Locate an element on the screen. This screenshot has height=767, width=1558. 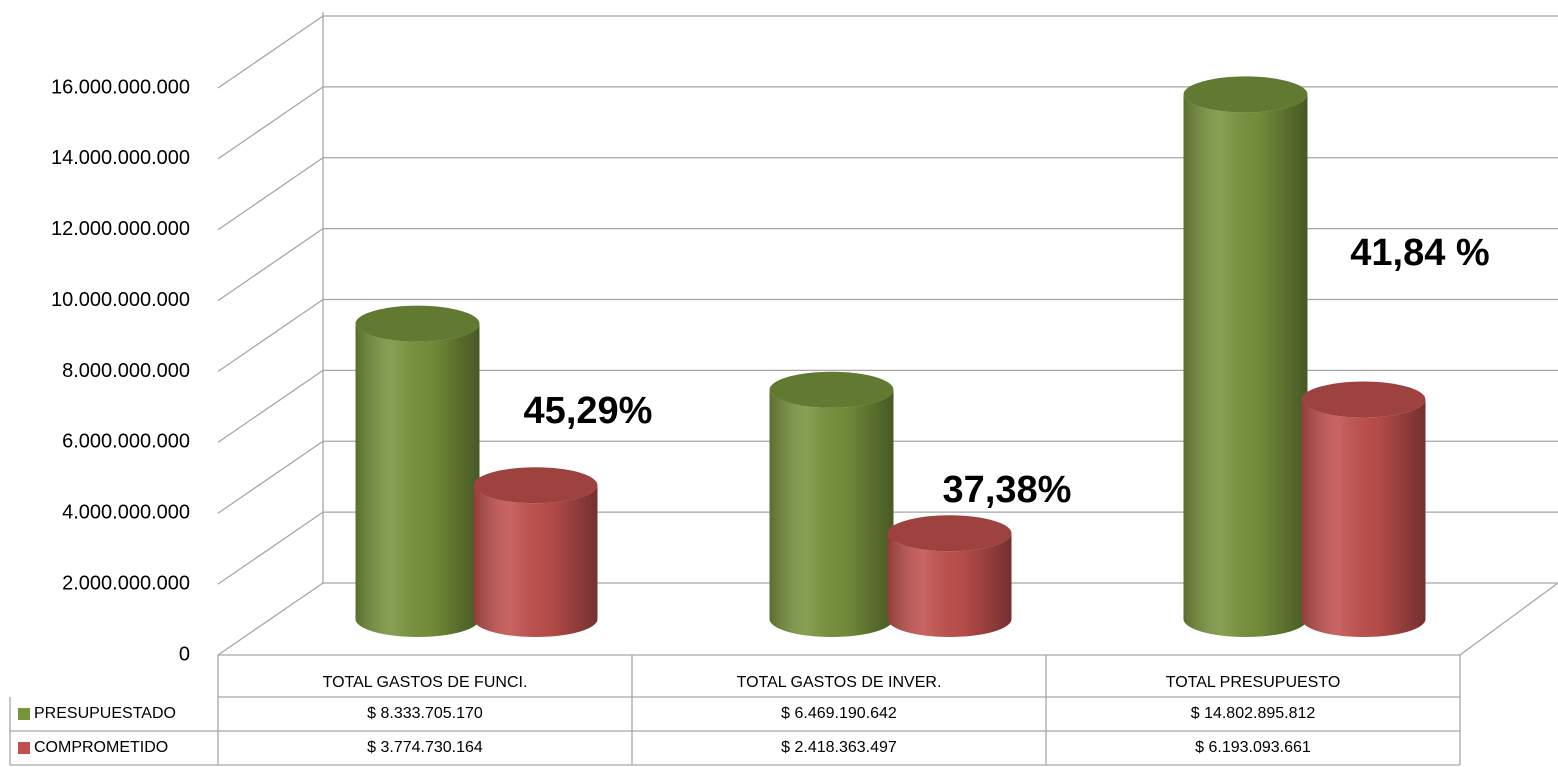
x-tick-label: TOTAL PRESUPUESTO is located at coordinates (1253, 682).